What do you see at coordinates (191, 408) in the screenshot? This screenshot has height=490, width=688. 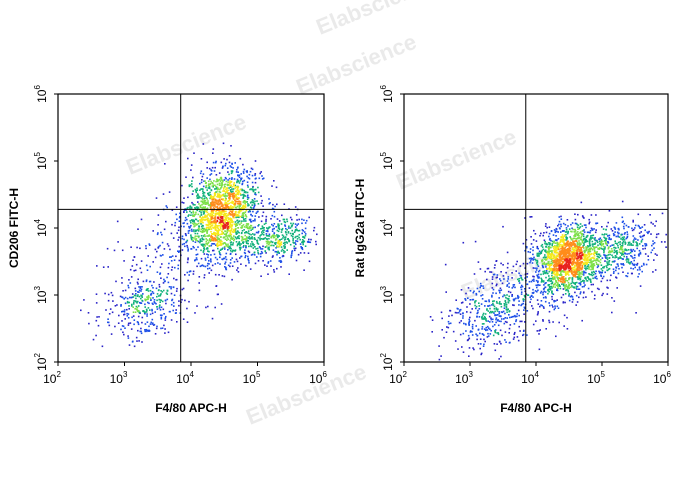 I see `x-axis-title: F4/80 APC-H` at bounding box center [191, 408].